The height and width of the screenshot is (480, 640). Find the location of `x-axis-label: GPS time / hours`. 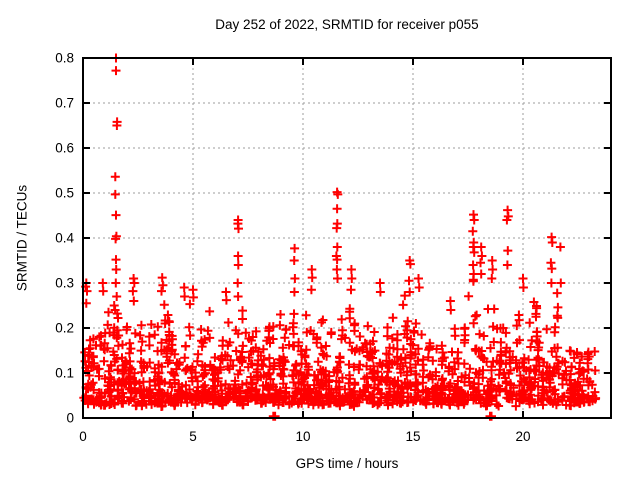

x-axis-label: GPS time / hours is located at coordinates (347, 463).